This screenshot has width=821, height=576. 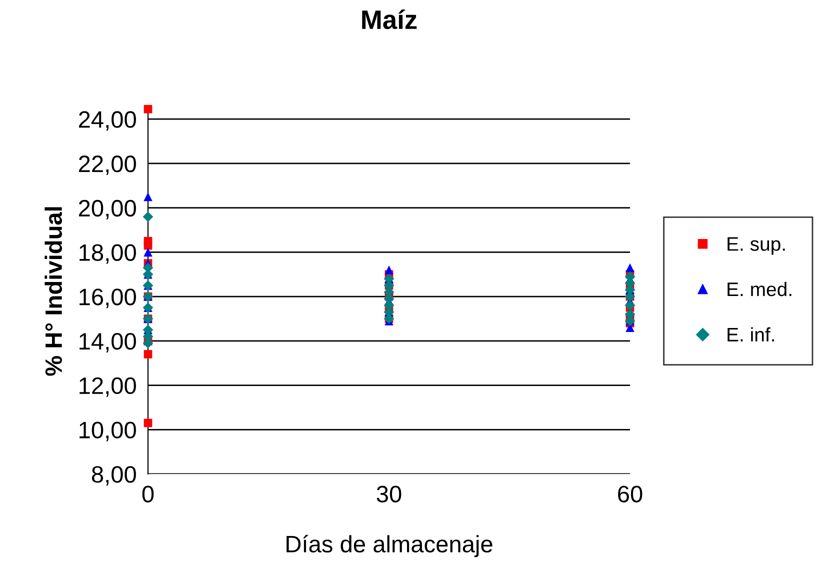 I want to click on y-tick-label: 16,00, so click(x=108, y=298).